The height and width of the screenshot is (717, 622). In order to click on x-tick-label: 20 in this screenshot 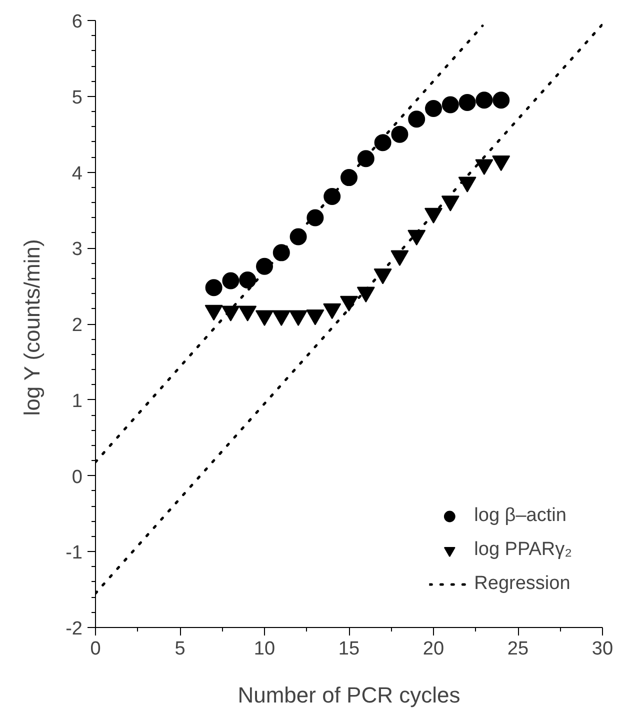, I will do `click(433, 649)`.